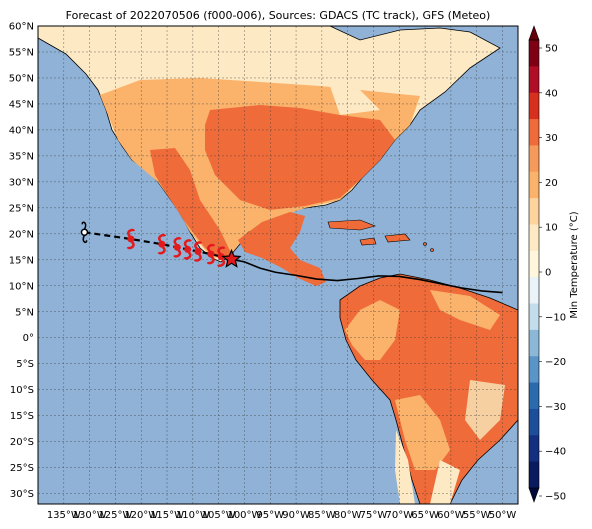 The width and height of the screenshot is (592, 529). What do you see at coordinates (374, 515) in the screenshot?
I see `lon-label: 75°W` at bounding box center [374, 515].